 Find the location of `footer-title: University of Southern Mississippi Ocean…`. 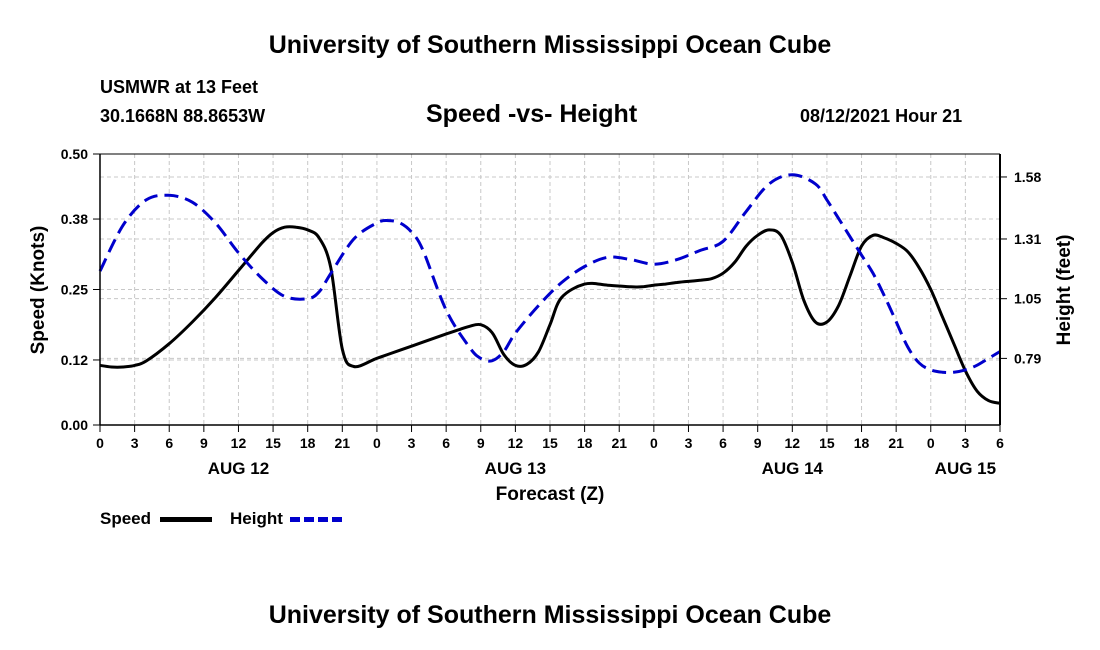

footer-title: University of Southern Mississippi Ocean… is located at coordinates (550, 615).